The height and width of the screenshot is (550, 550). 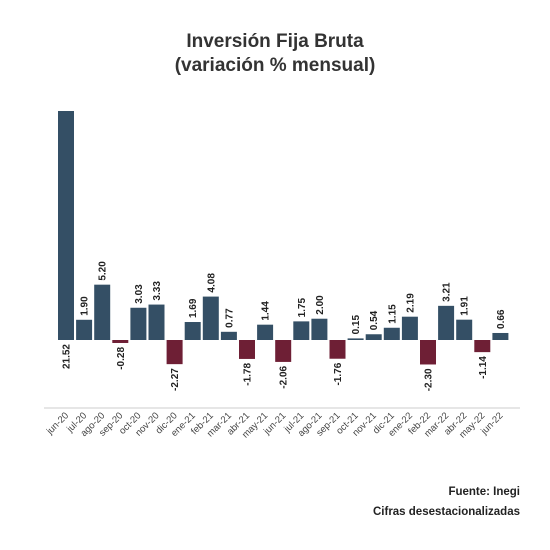 What do you see at coordinates (484, 492) in the screenshot?
I see `source-note: Fuente: Inegi` at bounding box center [484, 492].